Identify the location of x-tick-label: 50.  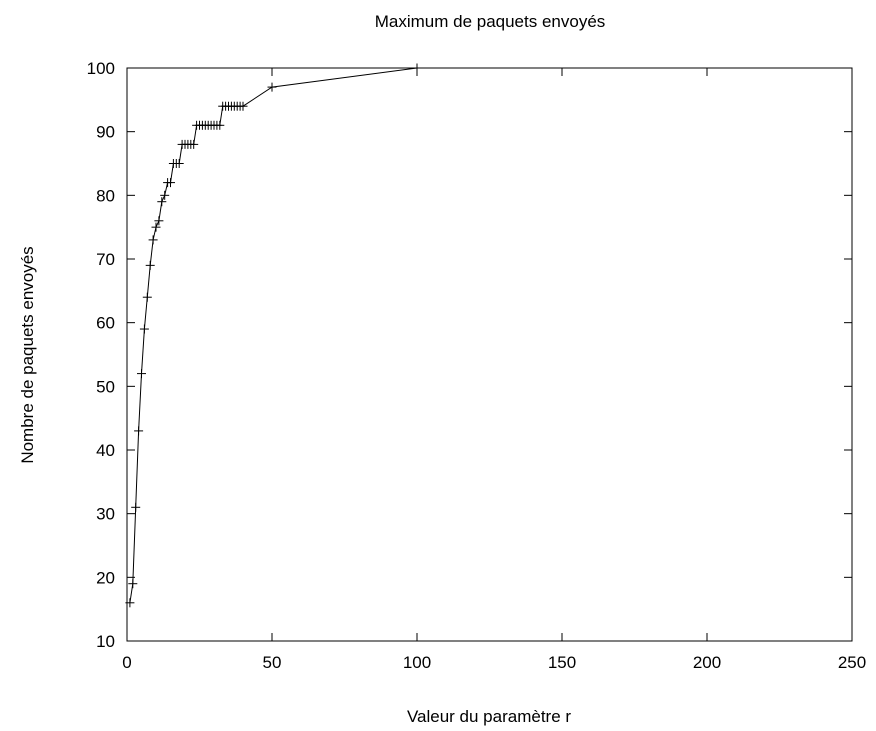
(272, 662).